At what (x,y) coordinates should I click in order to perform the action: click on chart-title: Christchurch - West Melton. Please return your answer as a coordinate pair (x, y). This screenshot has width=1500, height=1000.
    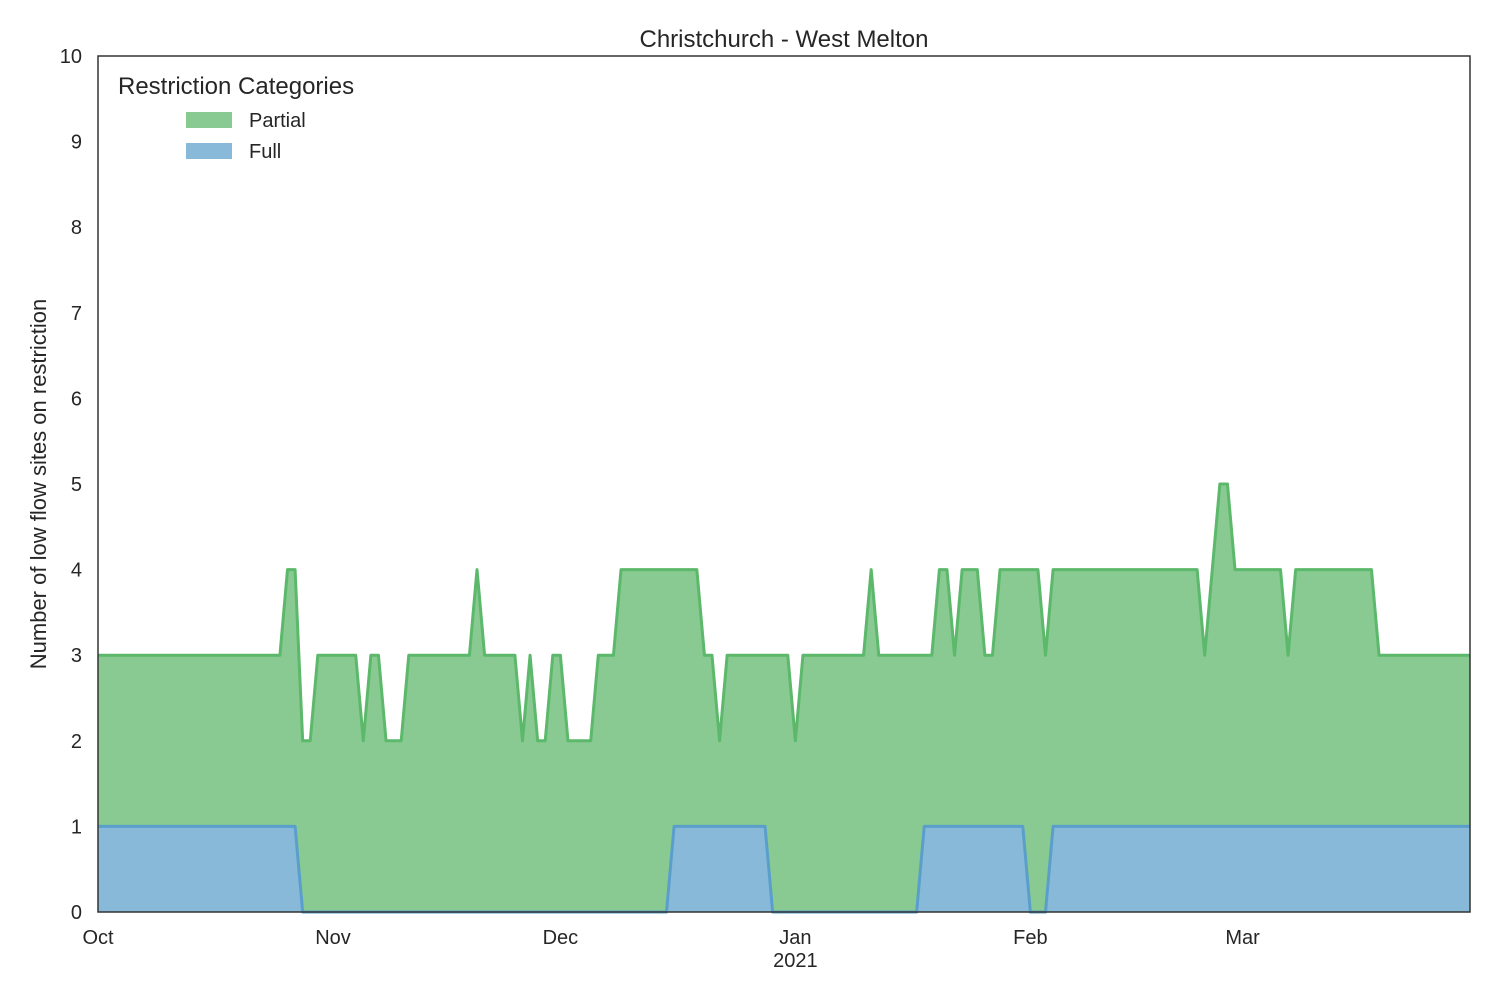
    Looking at the image, I should click on (784, 39).